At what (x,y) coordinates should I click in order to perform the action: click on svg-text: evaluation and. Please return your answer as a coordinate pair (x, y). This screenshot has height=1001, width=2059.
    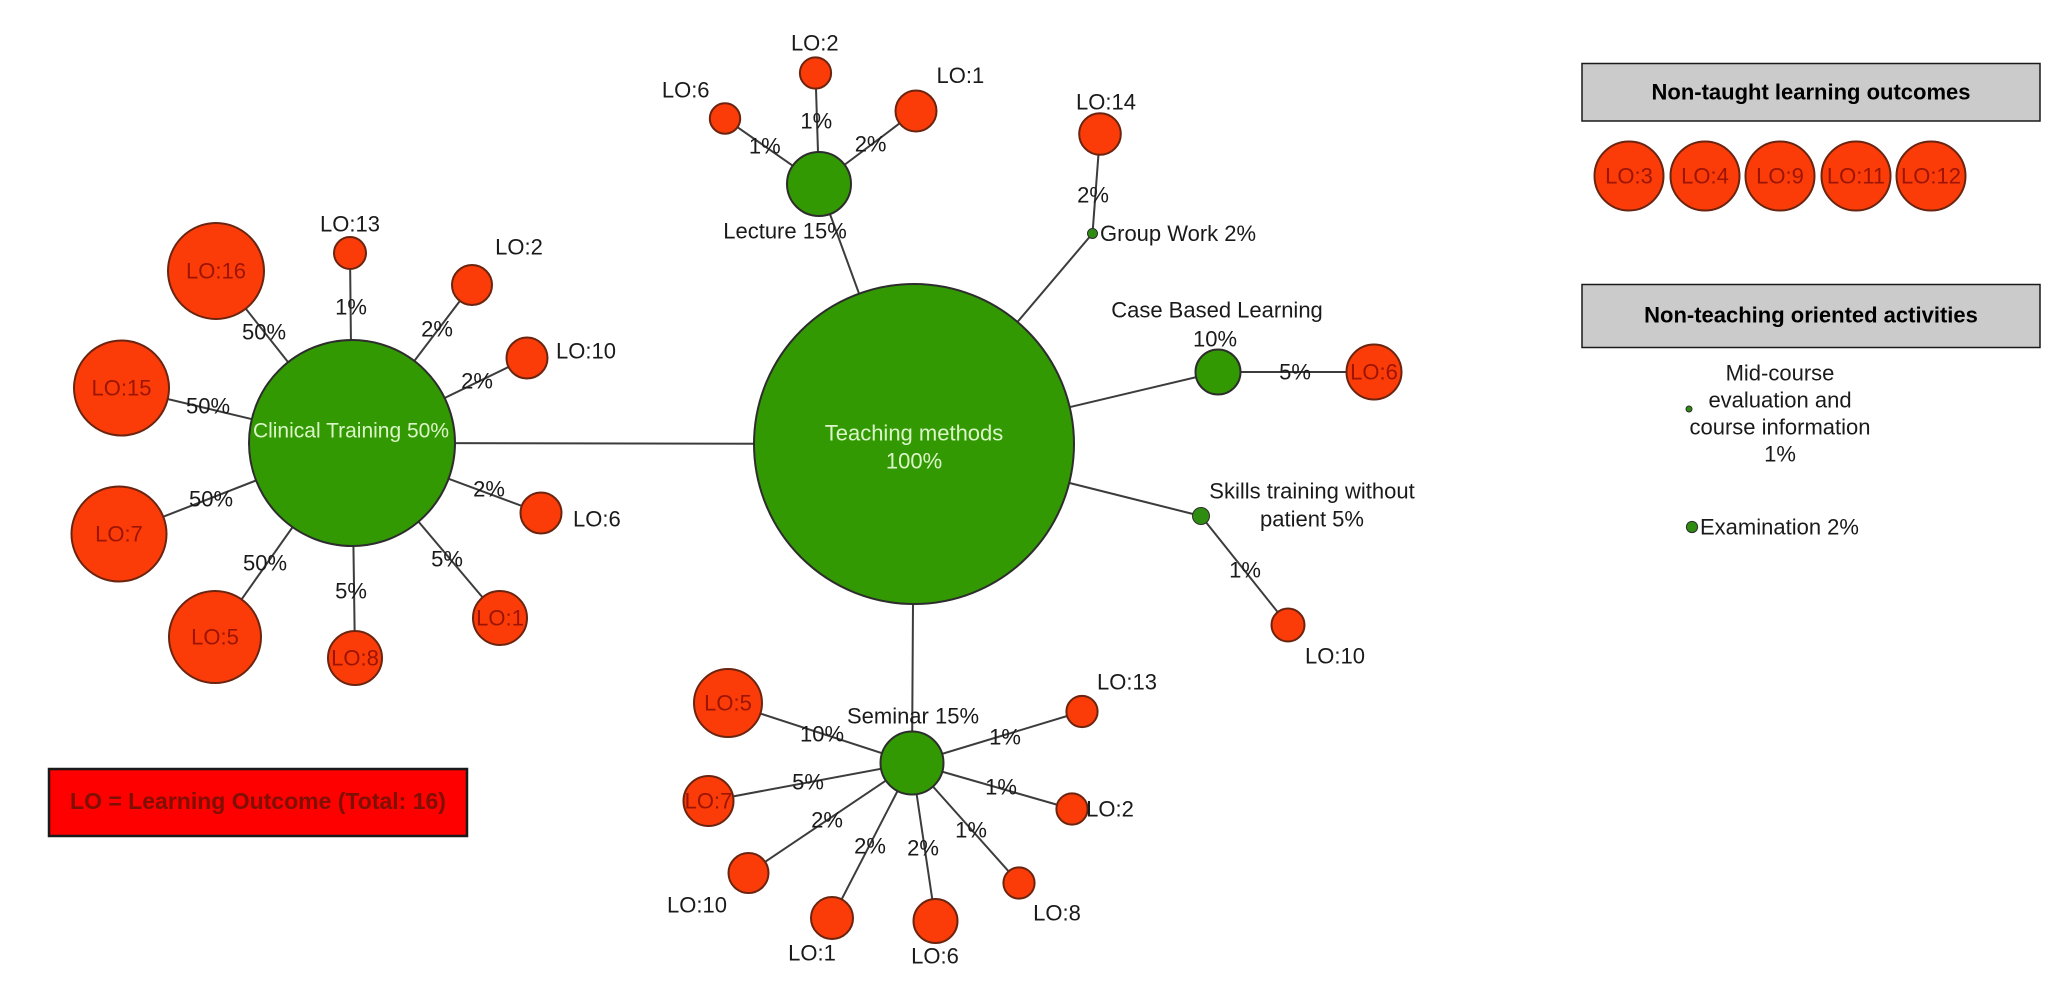
    Looking at the image, I should click on (1779, 400).